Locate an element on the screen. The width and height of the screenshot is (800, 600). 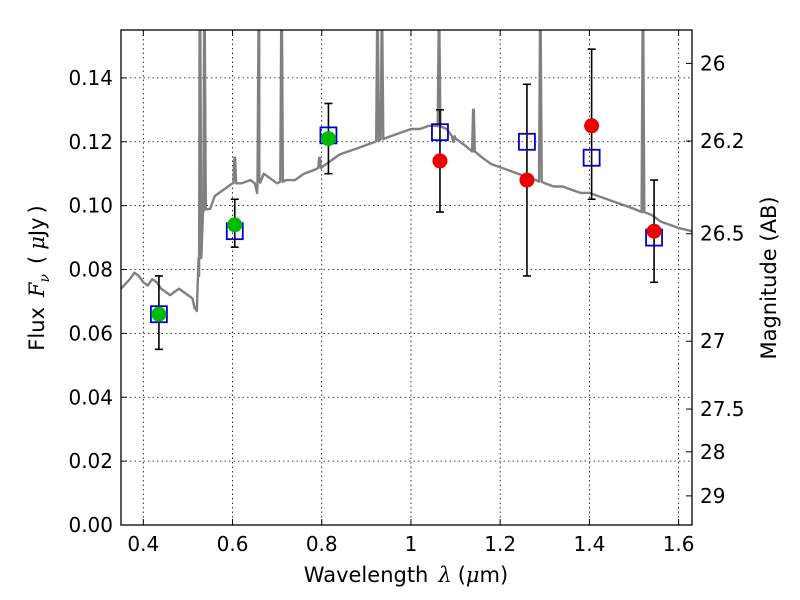
y2-tick-label: 29 is located at coordinates (712, 496).